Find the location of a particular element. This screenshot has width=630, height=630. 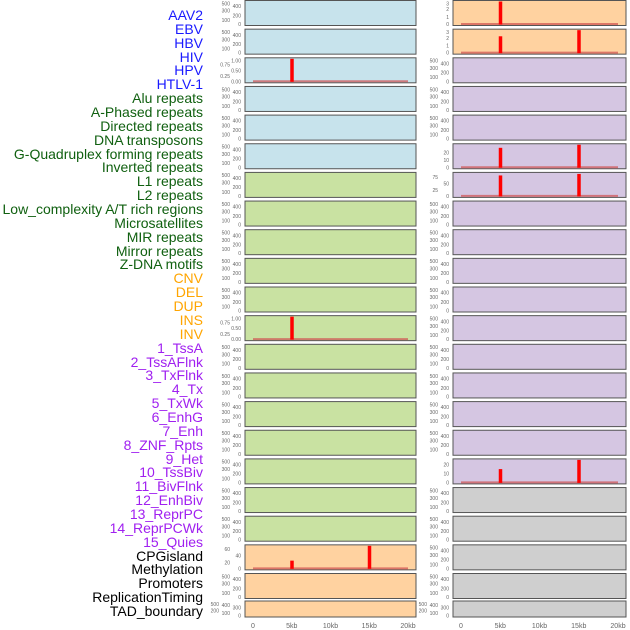

track-label: 7_Enh is located at coordinates (182, 430).